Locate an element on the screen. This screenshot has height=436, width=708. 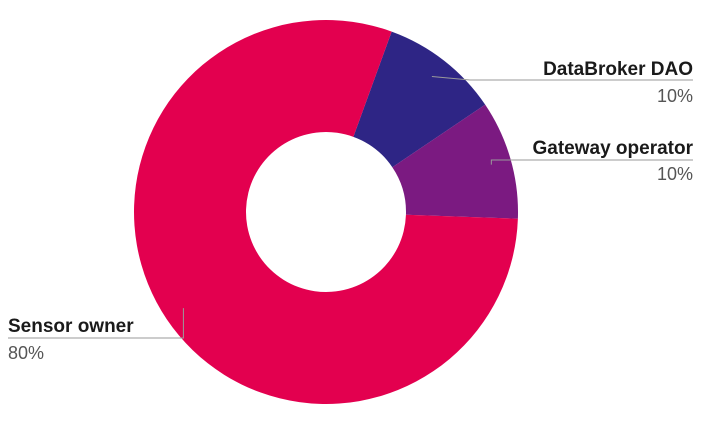
slice-gateway-operator is located at coordinates (455, 161).